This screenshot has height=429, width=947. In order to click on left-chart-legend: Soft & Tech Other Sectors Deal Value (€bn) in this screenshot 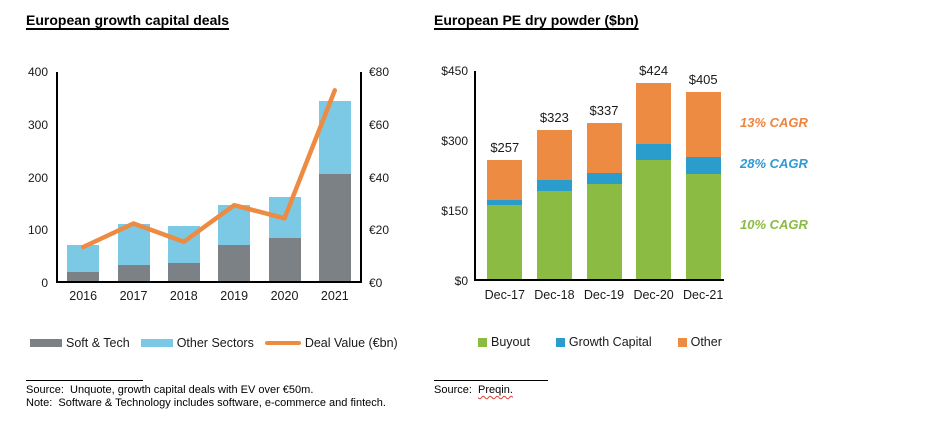, I will do `click(214, 343)`.